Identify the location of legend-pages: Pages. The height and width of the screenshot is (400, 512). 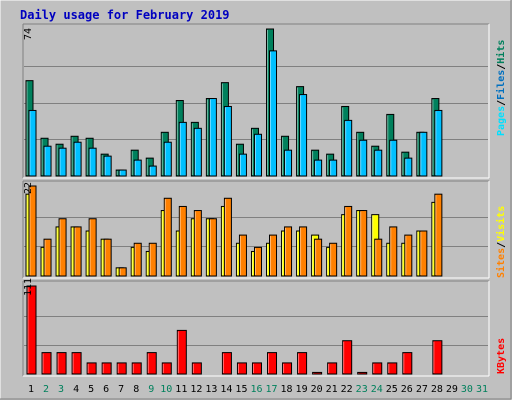
(501, 121).